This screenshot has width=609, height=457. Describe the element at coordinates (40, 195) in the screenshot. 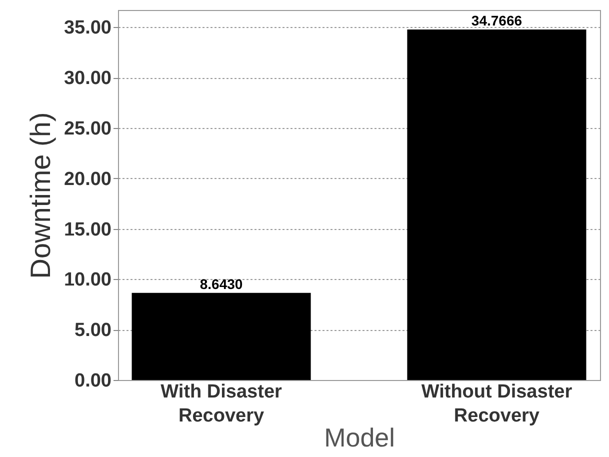

I see `y-axis-title: Downtime (h)` at that location.